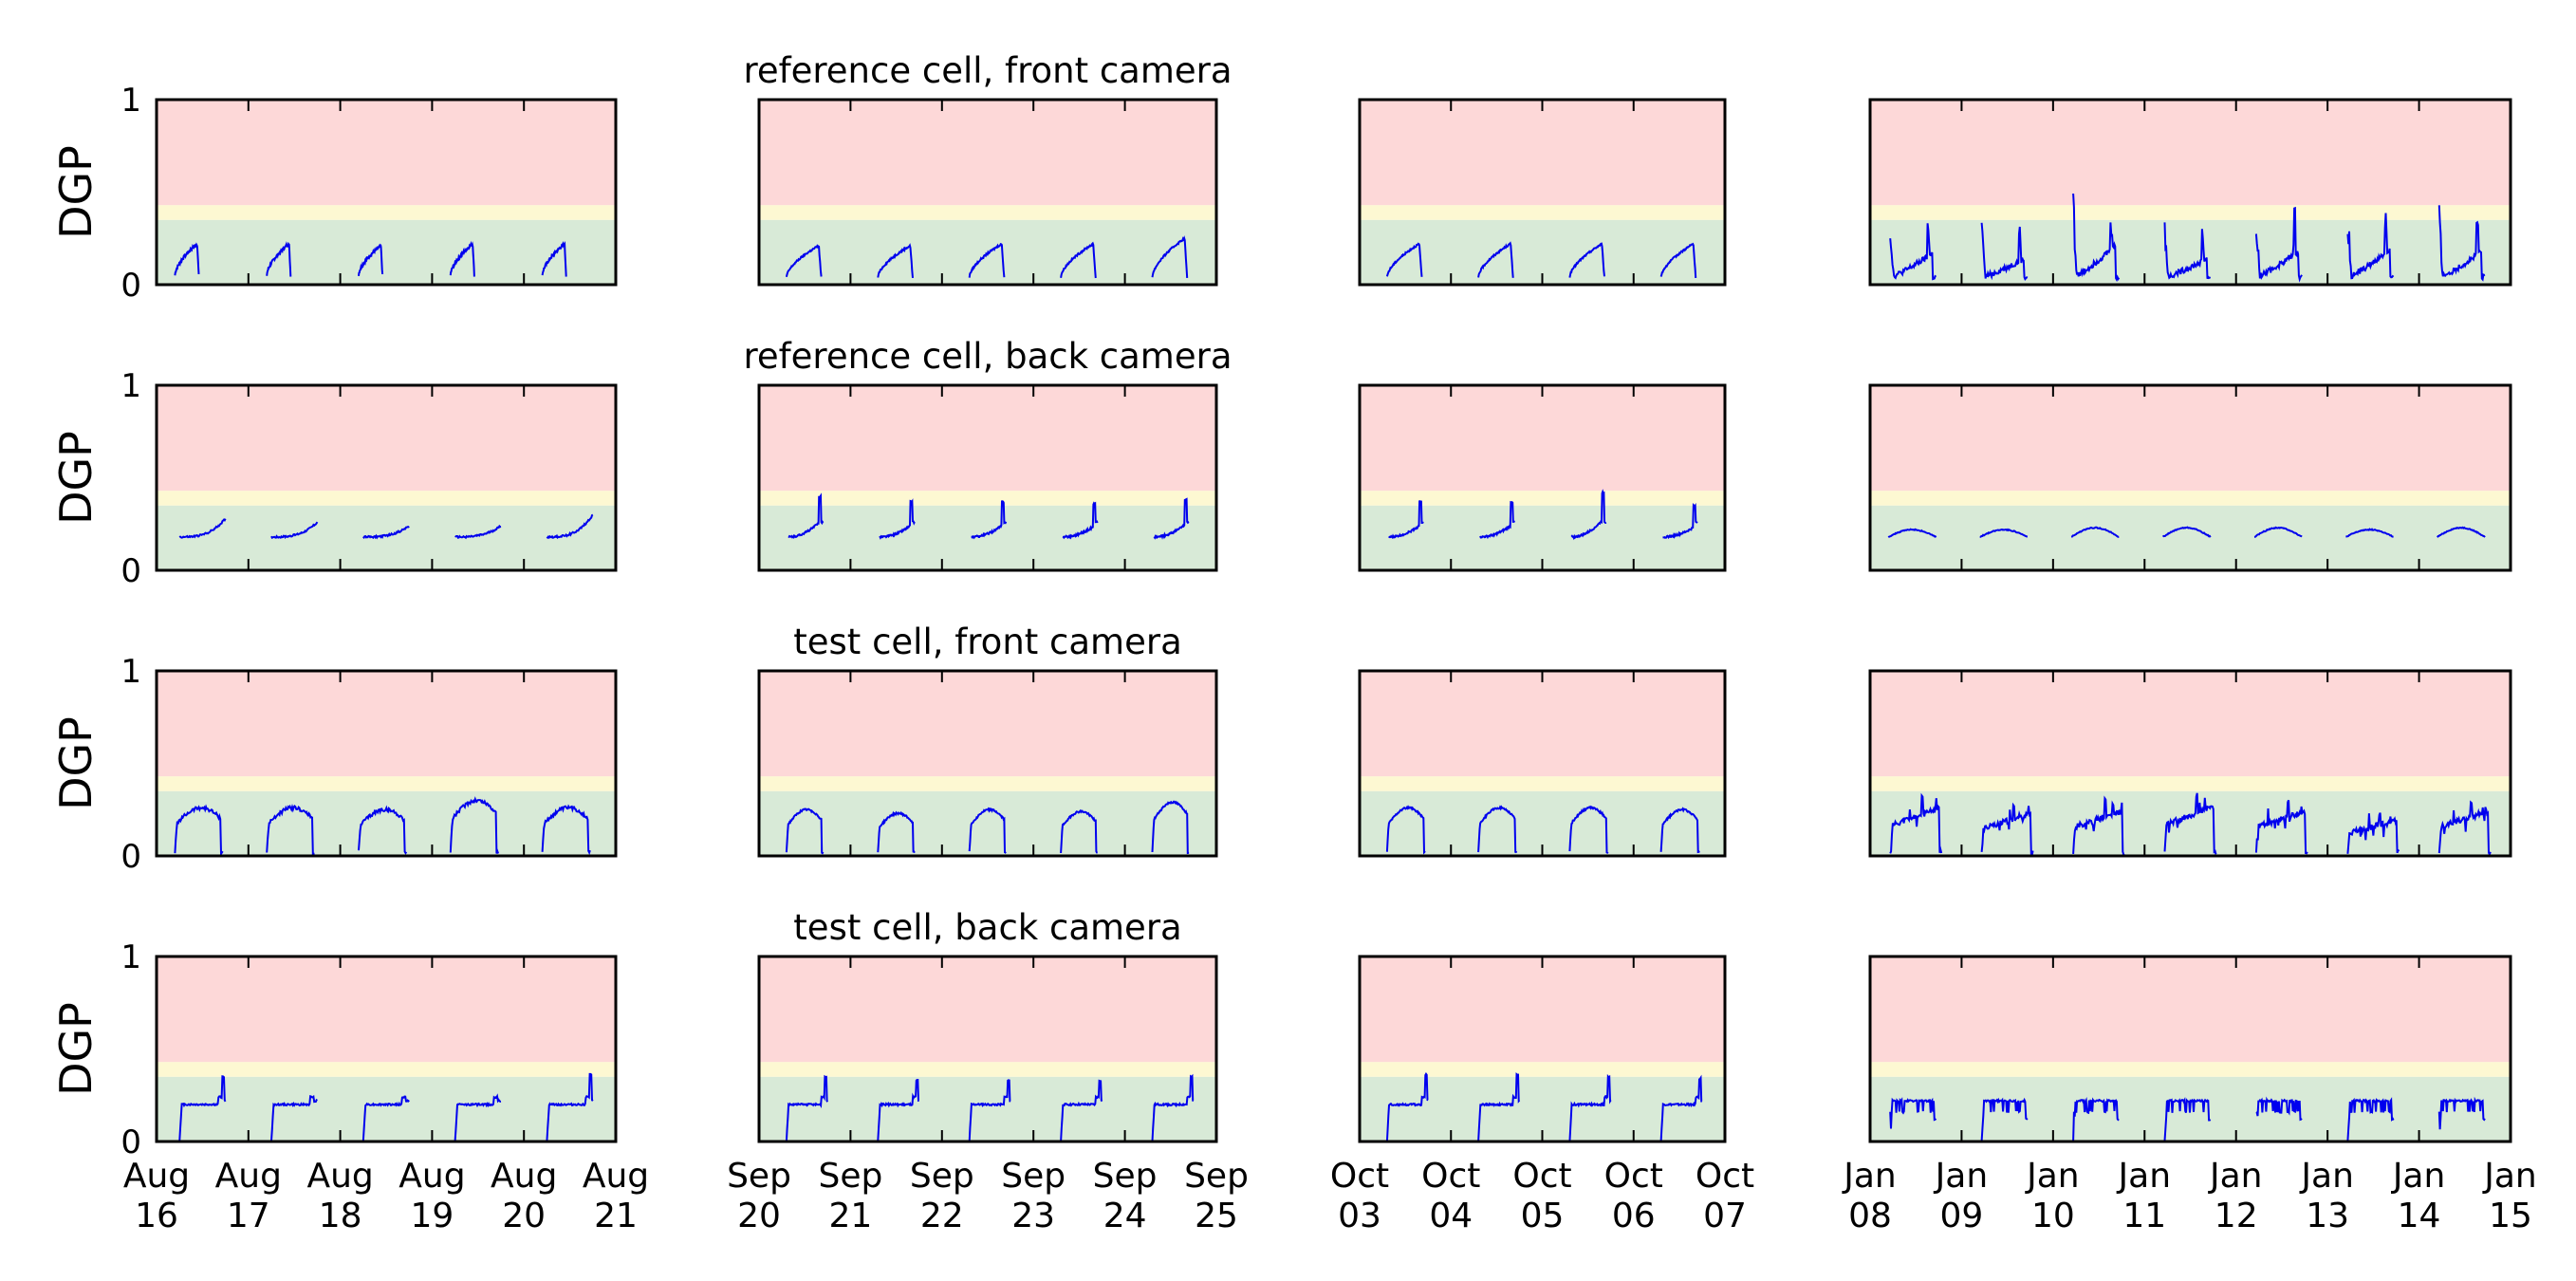 This screenshot has height=1281, width=2576. What do you see at coordinates (156, 1196) in the screenshot?
I see `x-tick-label: Aug 16` at bounding box center [156, 1196].